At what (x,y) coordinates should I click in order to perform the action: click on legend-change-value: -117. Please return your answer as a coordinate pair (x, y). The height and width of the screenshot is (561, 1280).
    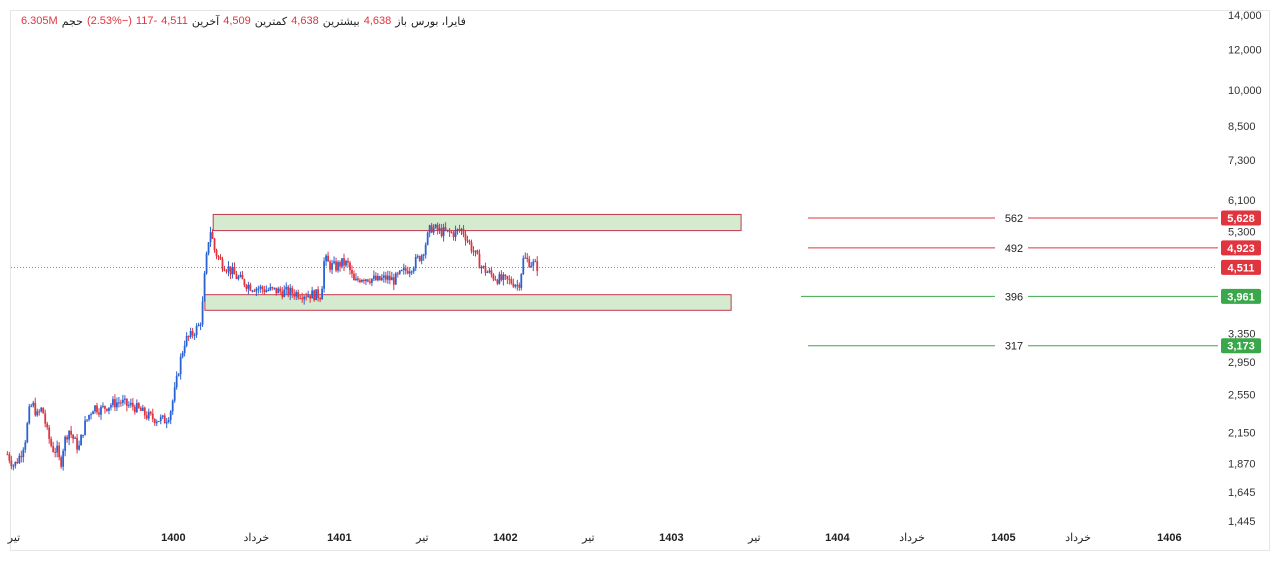
    Looking at the image, I should click on (146, 21).